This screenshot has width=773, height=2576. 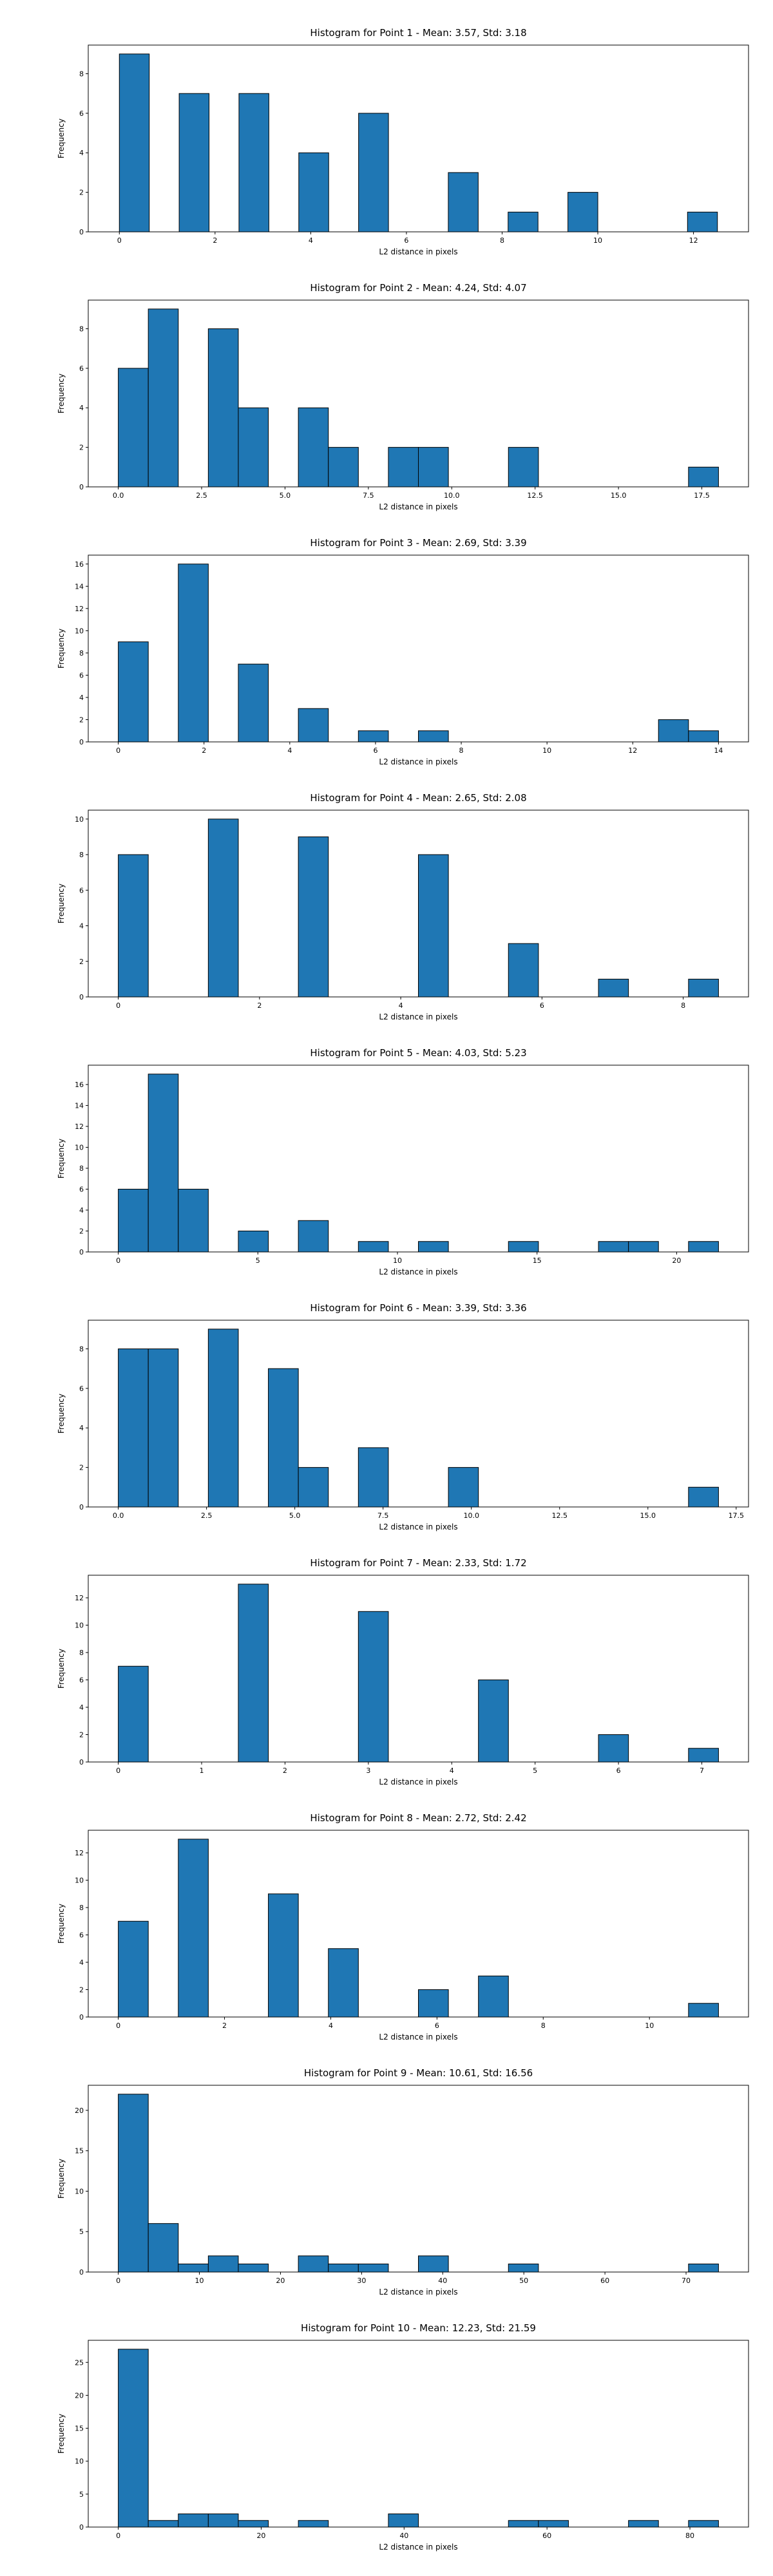 What do you see at coordinates (452, 496) in the screenshot?
I see `x-tick-label: 10.0` at bounding box center [452, 496].